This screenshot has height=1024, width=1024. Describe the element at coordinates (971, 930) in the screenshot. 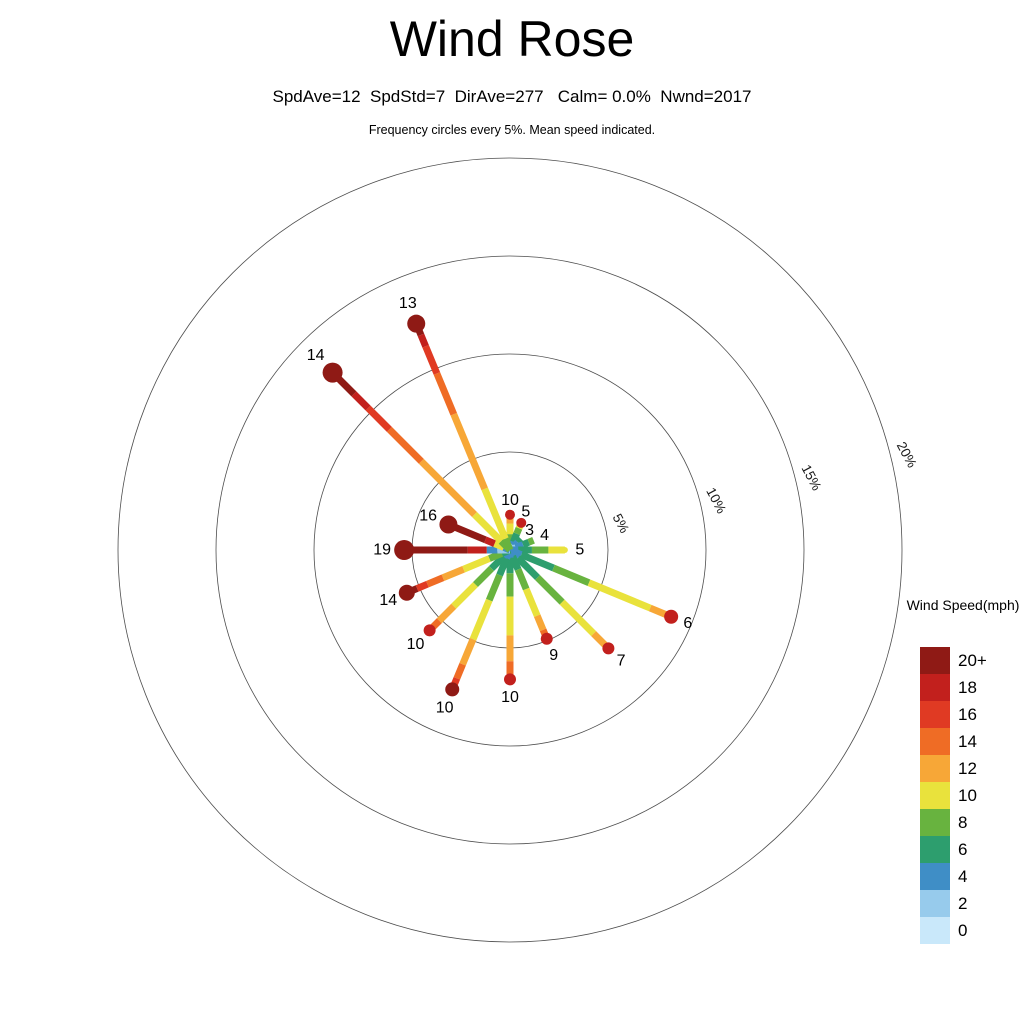

I see `legend-entry: 0` at that location.